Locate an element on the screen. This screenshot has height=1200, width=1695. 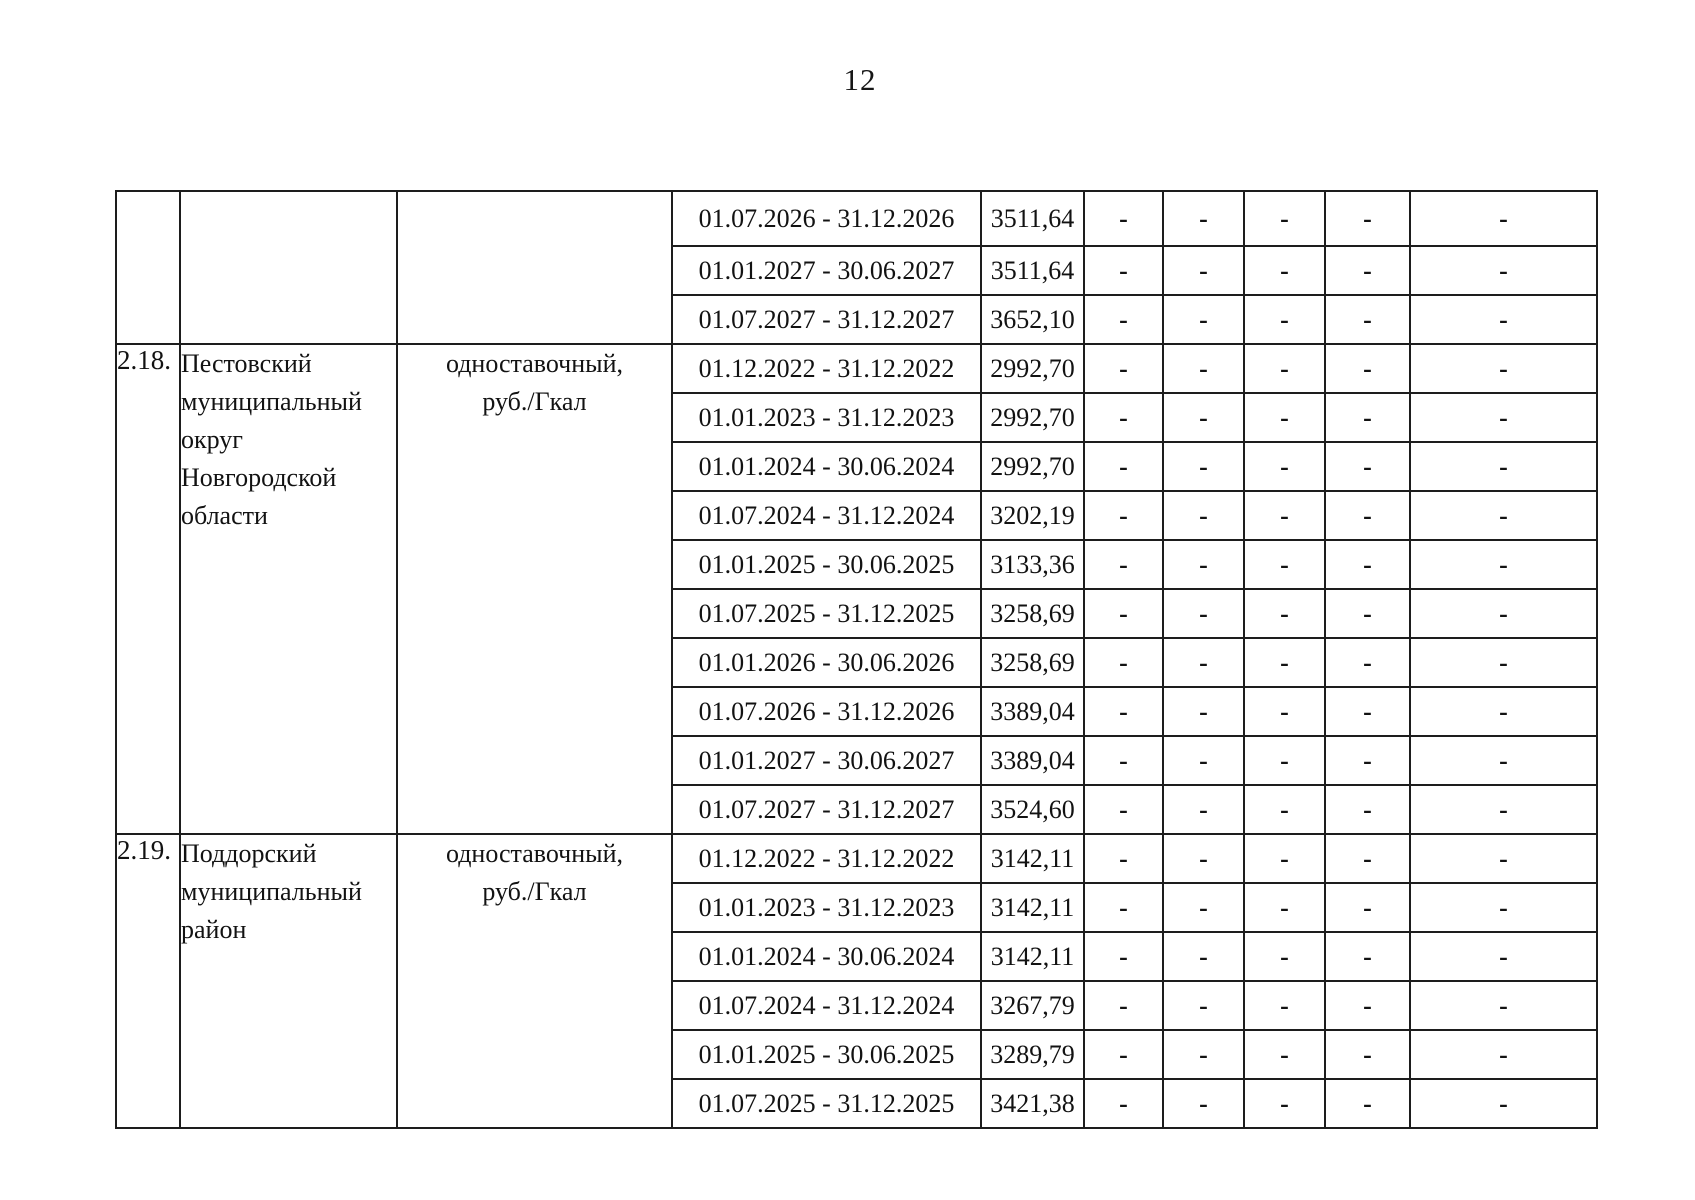
table-row: 01.01.2026 - 30.06.2026 3258,69- - - - - is located at coordinates (857, 662).